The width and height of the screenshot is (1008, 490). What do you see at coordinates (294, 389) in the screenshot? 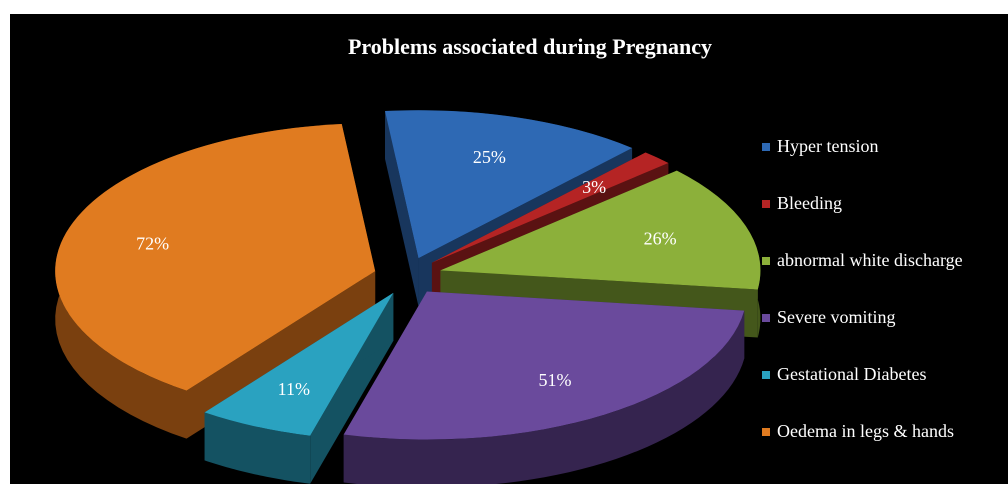
I see `data-label: 11%` at bounding box center [294, 389].